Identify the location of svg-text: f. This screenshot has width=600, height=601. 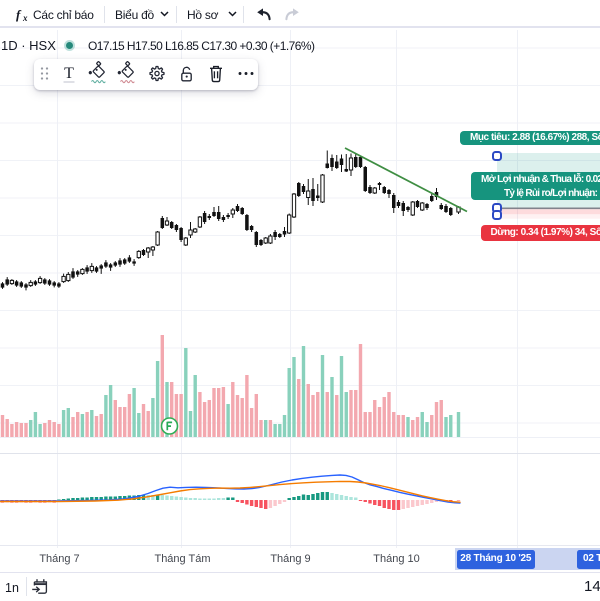
(19, 14).